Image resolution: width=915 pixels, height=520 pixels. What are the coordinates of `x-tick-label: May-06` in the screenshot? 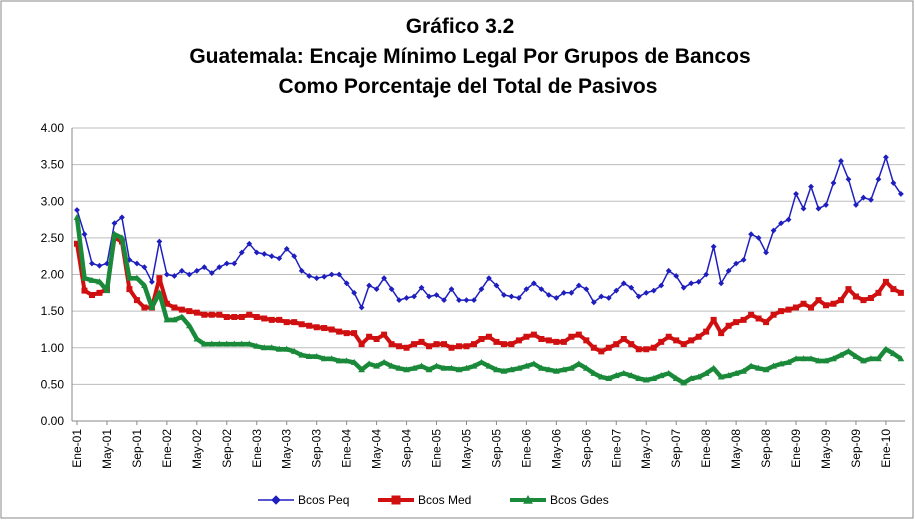 It's located at (556, 449).